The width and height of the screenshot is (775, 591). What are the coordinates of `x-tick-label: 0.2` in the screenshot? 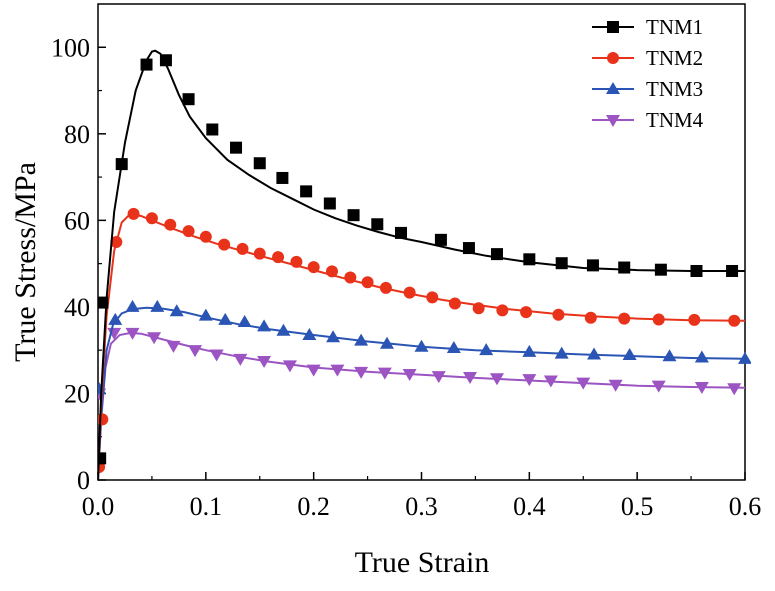 It's located at (313, 506).